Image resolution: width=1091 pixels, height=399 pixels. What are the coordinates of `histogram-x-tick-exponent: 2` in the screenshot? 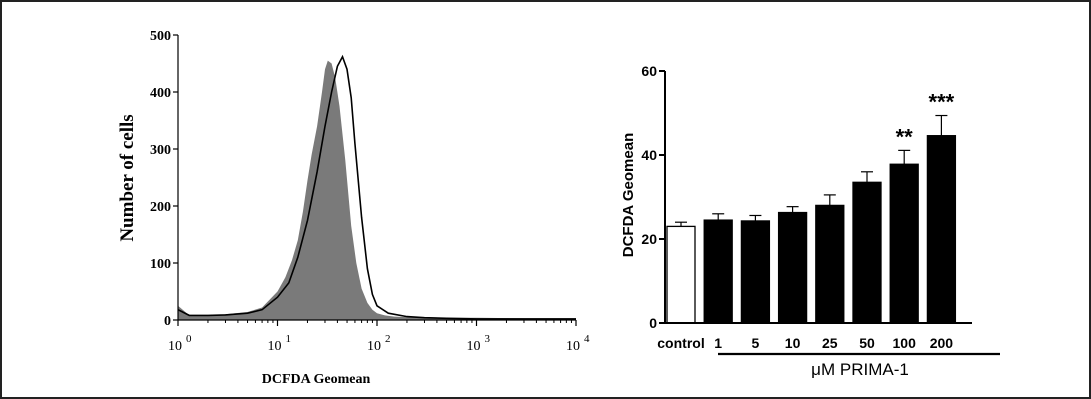 It's located at (388, 339).